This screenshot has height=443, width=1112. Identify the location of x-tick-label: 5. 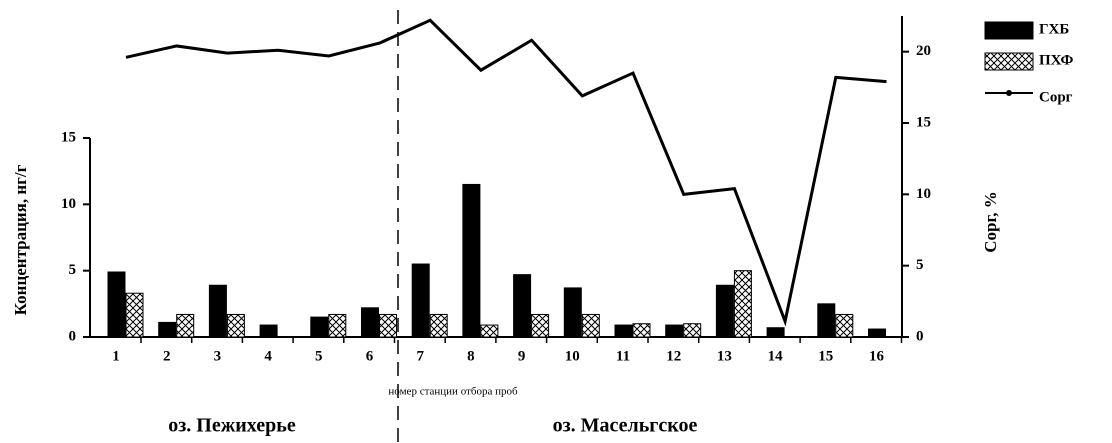
(319, 356).